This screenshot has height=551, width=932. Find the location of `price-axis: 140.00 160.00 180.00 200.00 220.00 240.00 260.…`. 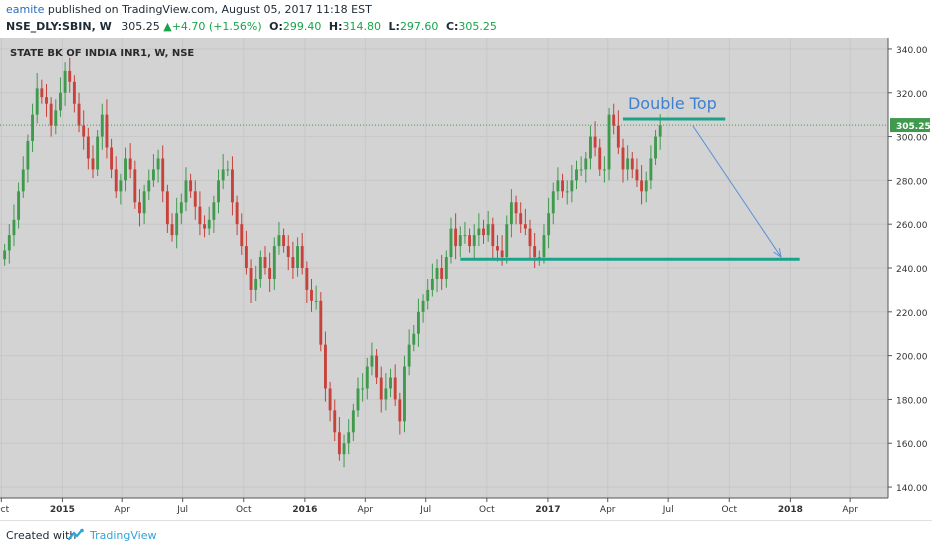

price-axis: 140.00 160.00 180.00 200.00 220.00 240.00 260.… is located at coordinates (909, 268).